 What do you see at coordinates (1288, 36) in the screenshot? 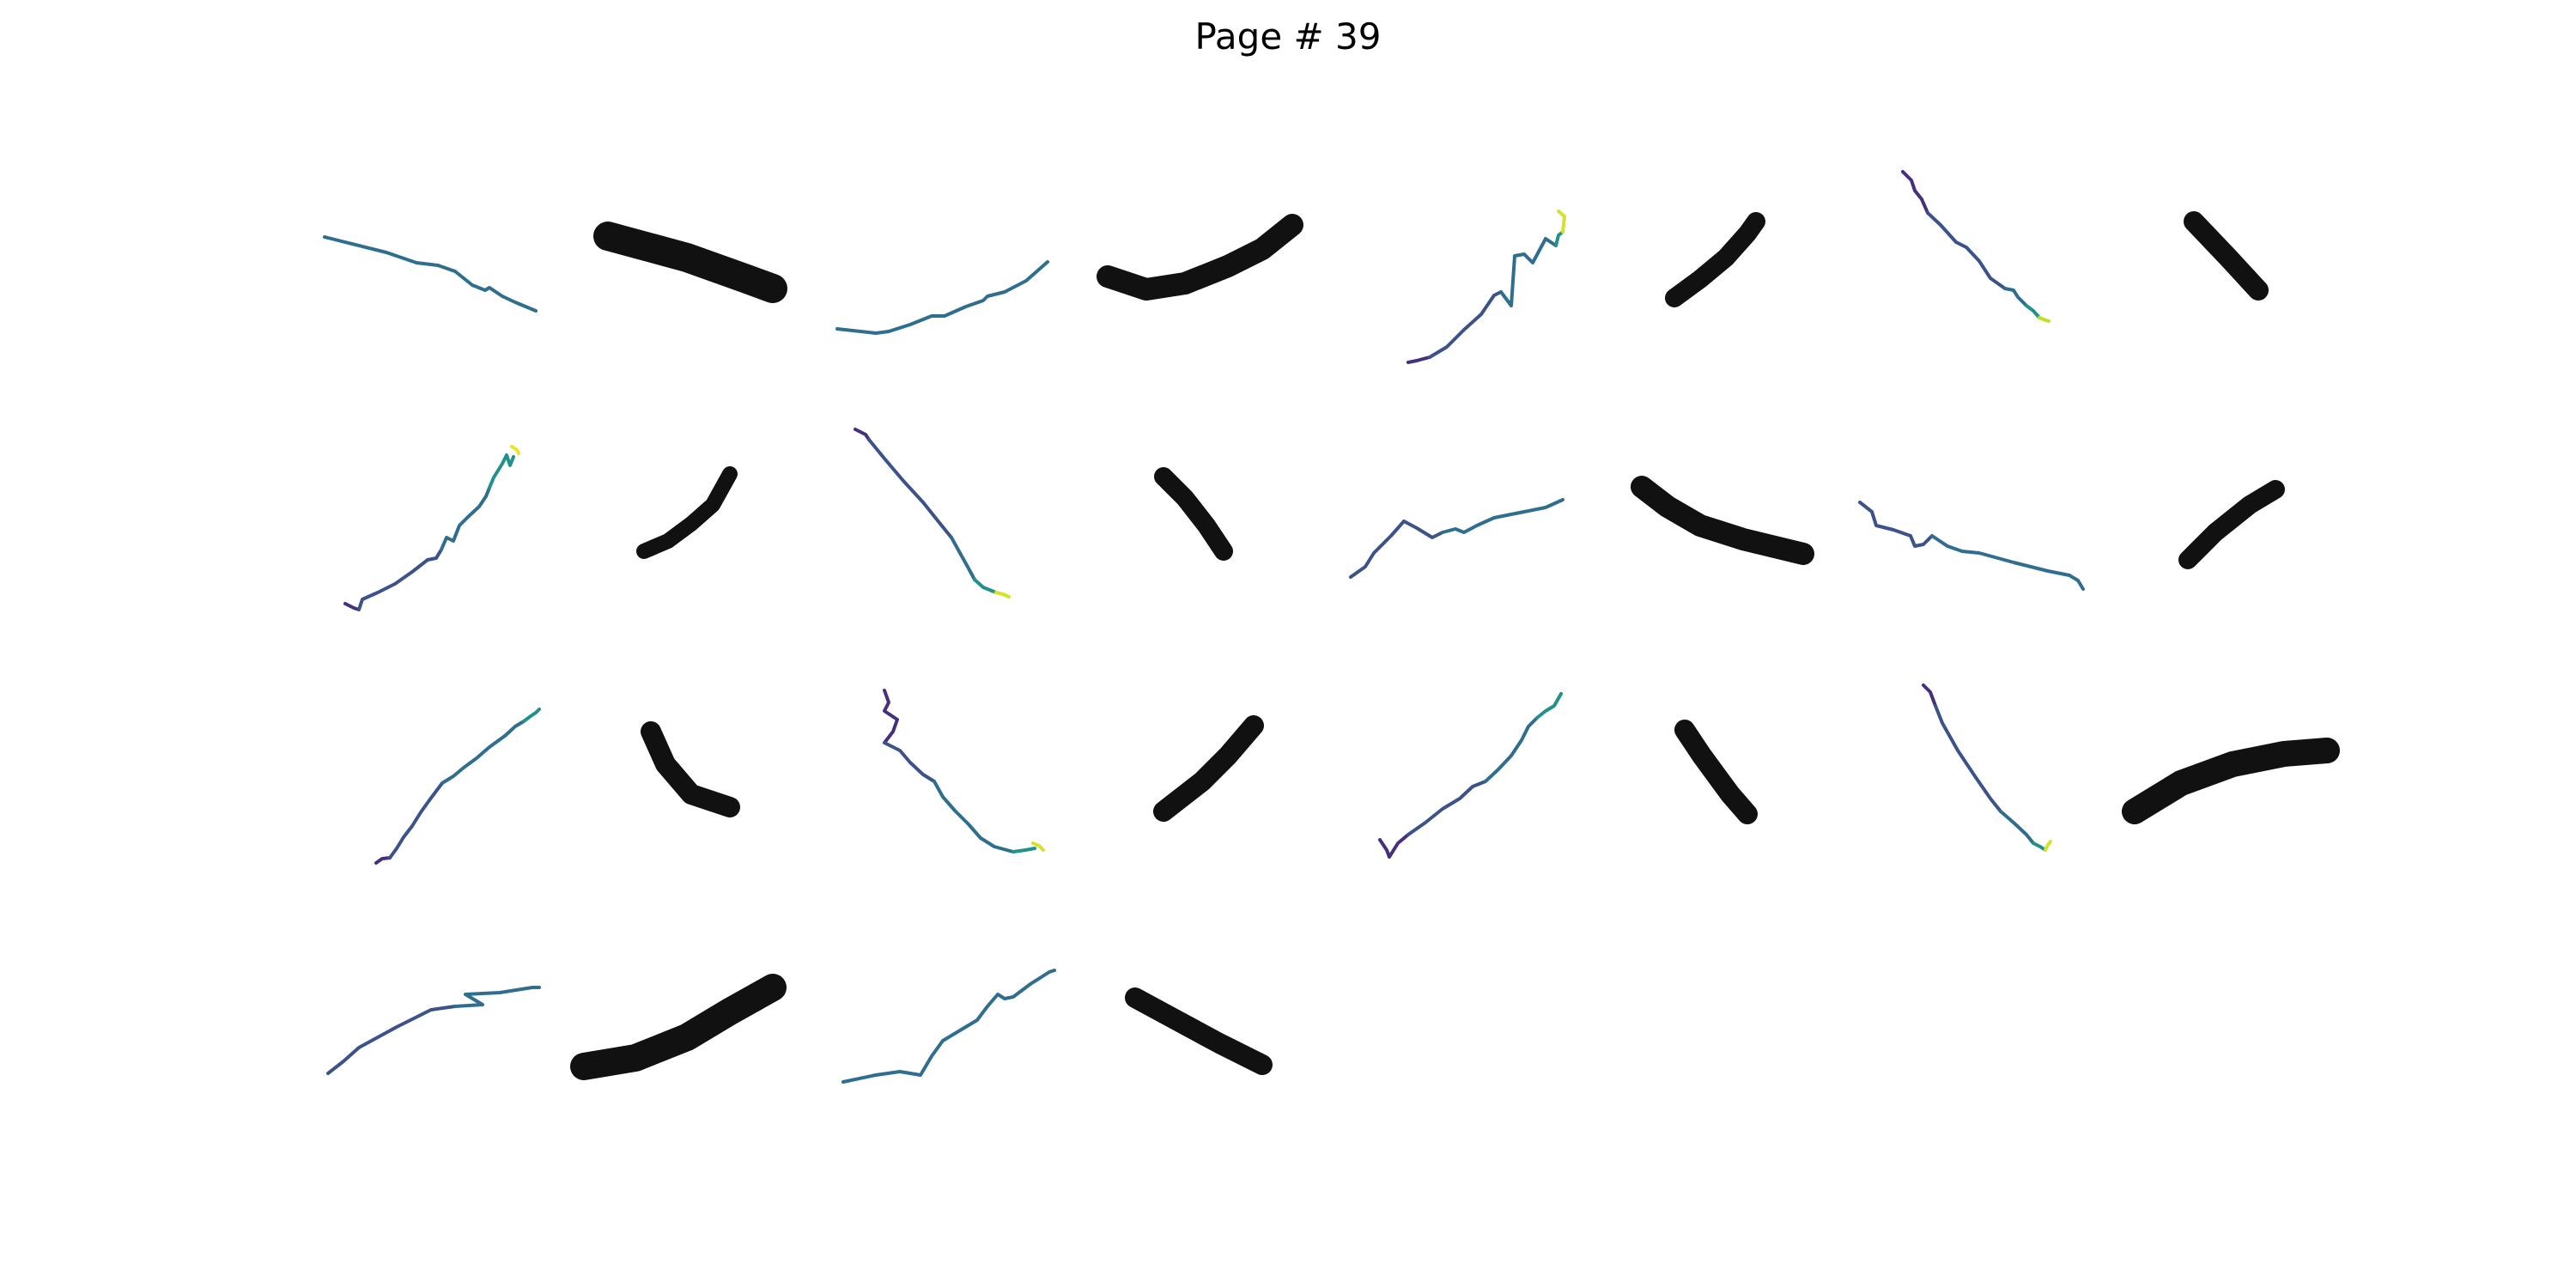
I see `page-title: Page # 39` at bounding box center [1288, 36].